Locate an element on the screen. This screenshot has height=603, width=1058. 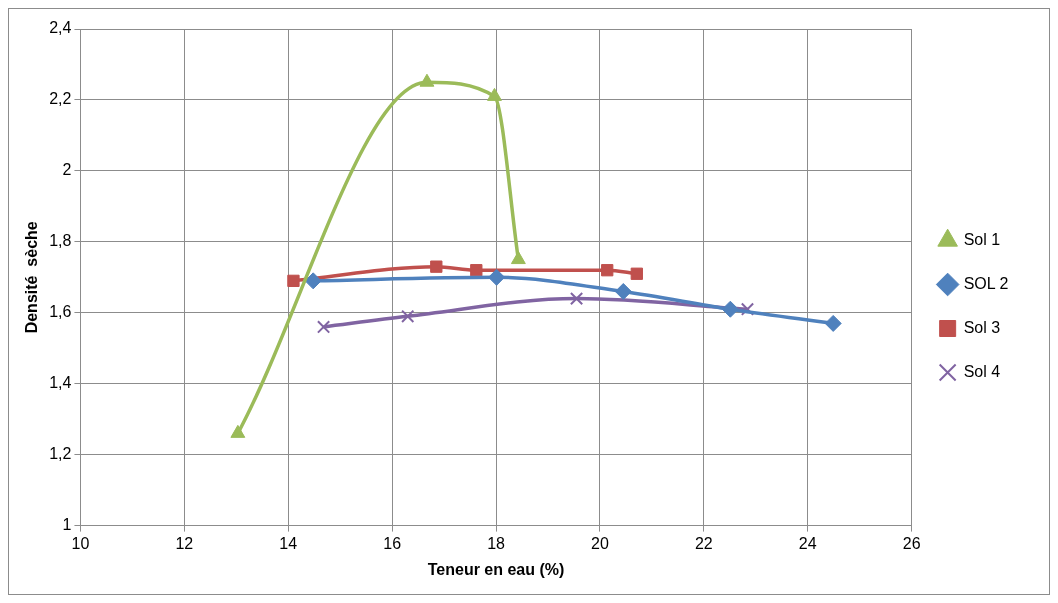
x-axis-title: Teneur en eau (%) is located at coordinates (496, 569).